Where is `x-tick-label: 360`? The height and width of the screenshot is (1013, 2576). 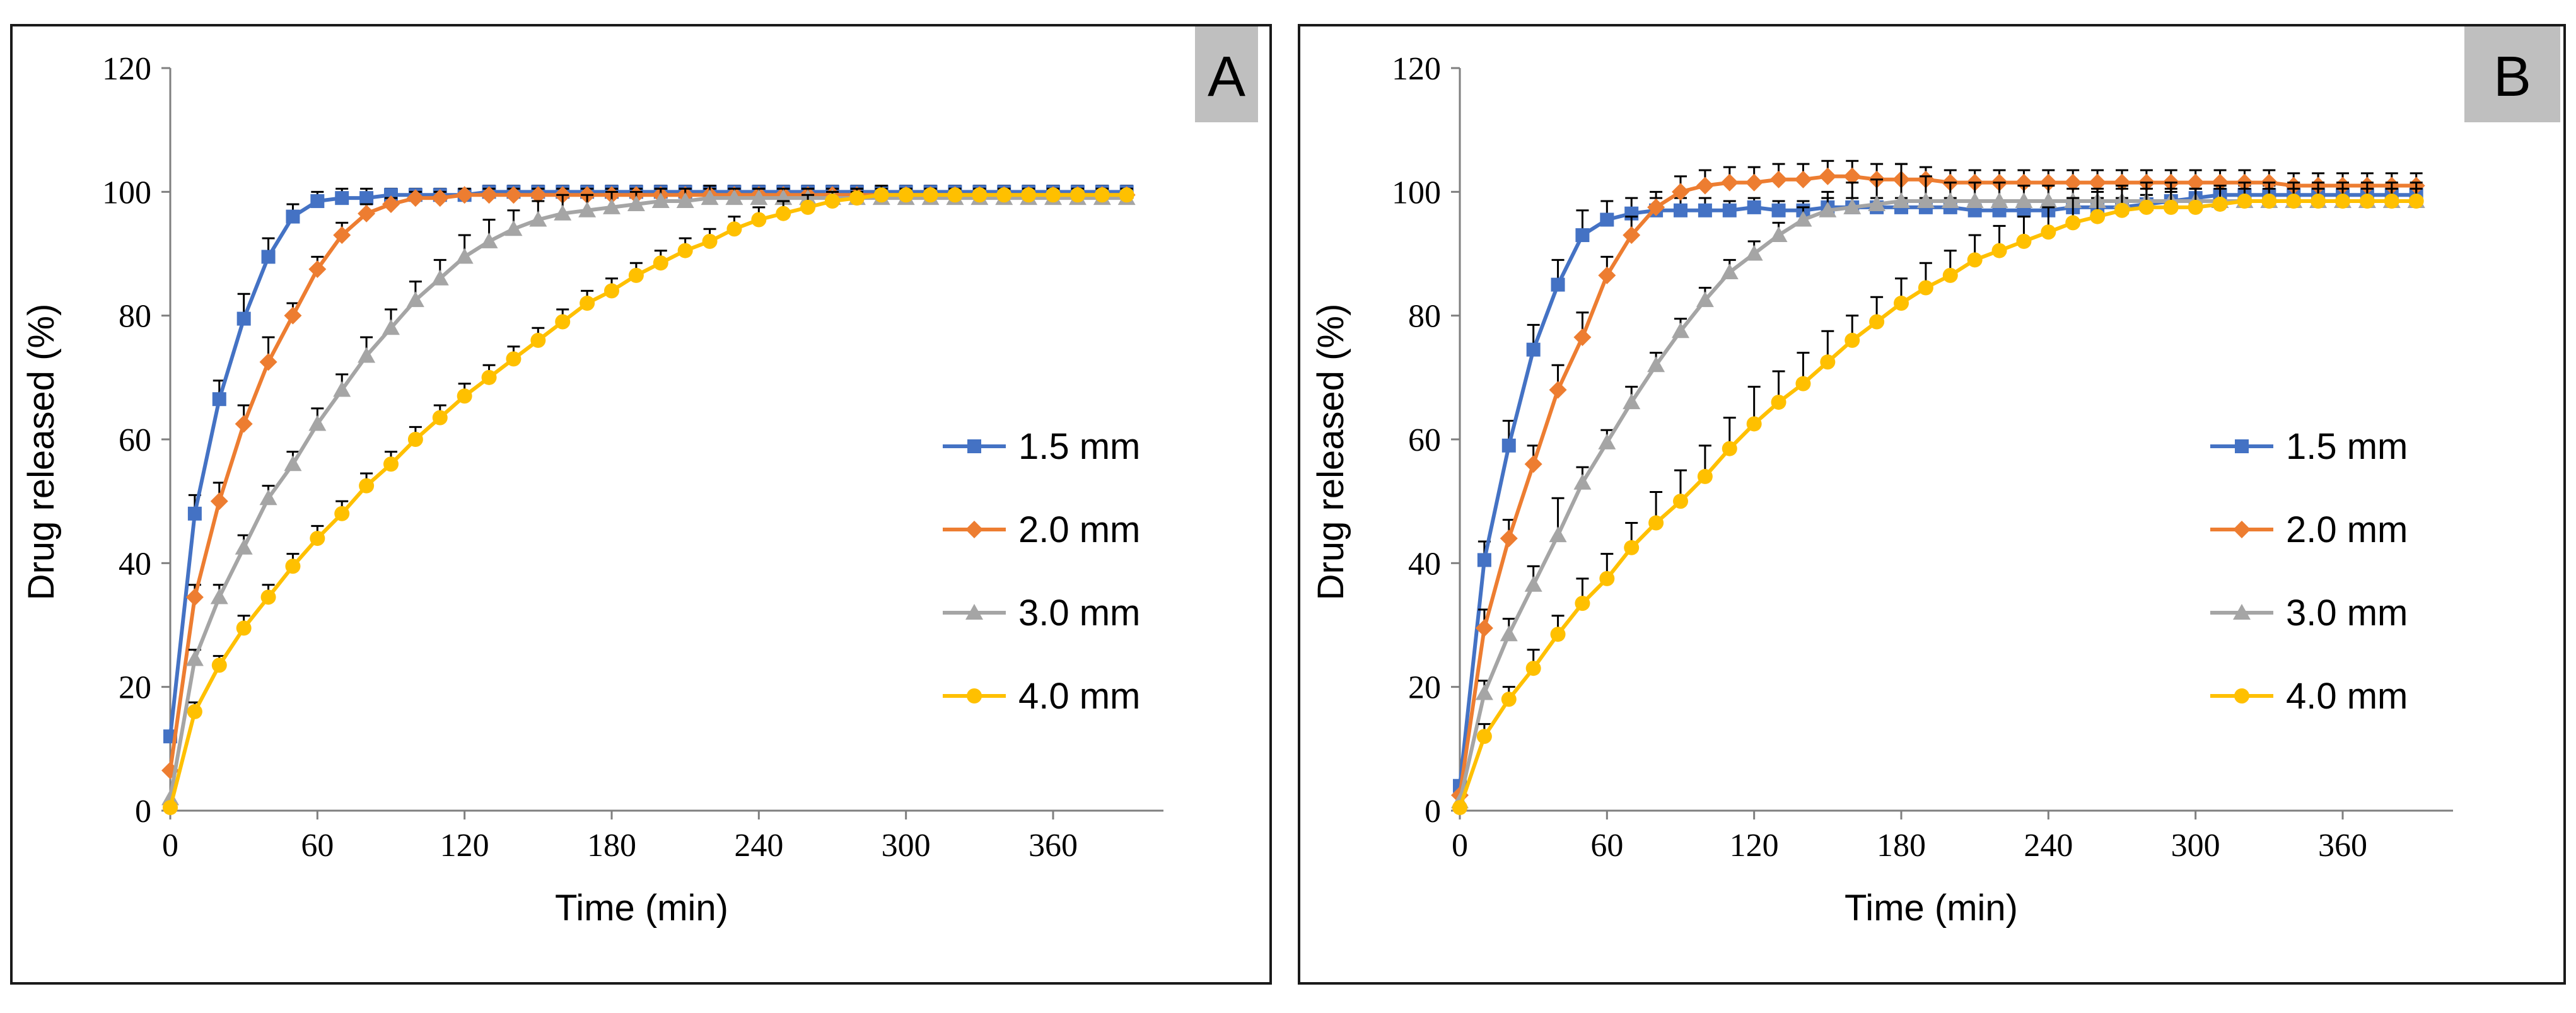 x-tick-label: 360 is located at coordinates (1054, 846).